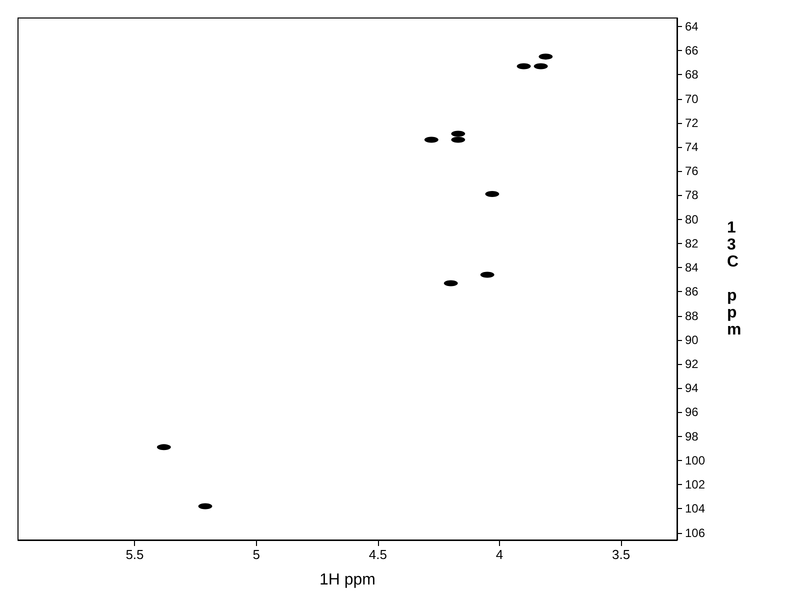 This screenshot has height=612, width=792. What do you see at coordinates (692, 315) in the screenshot?
I see `y-tick-label: 88` at bounding box center [692, 315].